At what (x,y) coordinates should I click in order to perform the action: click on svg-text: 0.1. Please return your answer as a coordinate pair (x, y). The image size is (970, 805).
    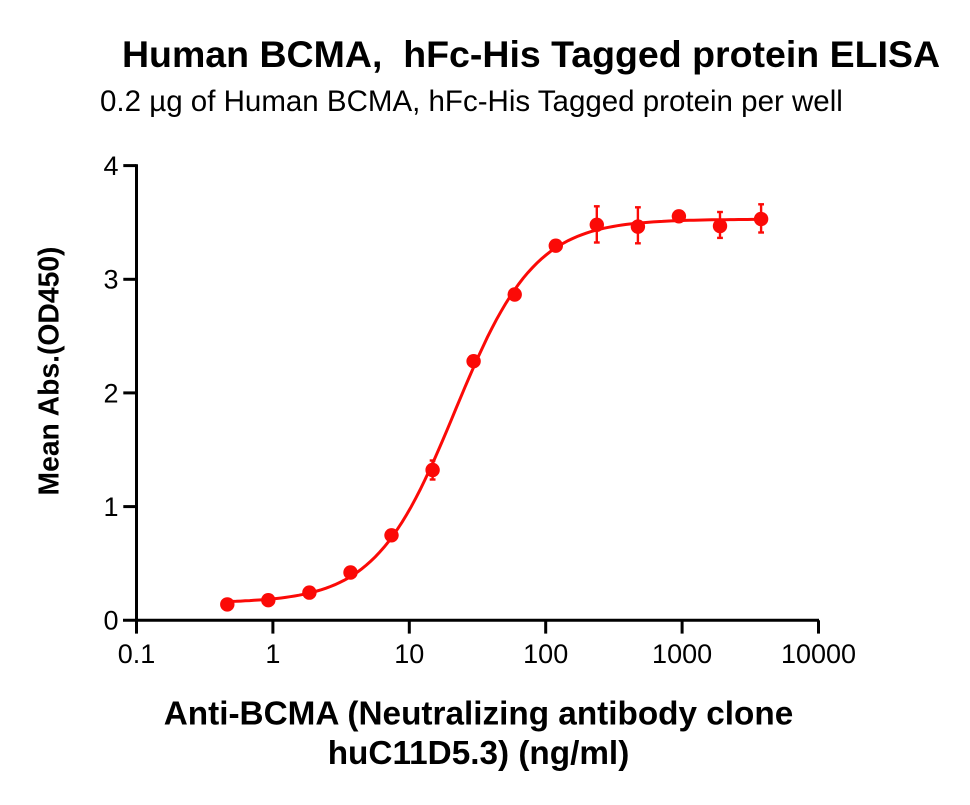
    Looking at the image, I should click on (137, 654).